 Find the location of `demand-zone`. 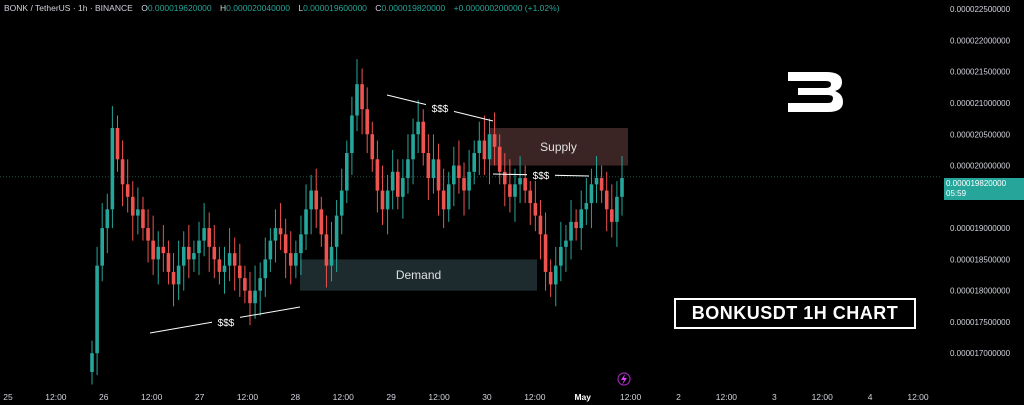

demand-zone is located at coordinates (418, 275).